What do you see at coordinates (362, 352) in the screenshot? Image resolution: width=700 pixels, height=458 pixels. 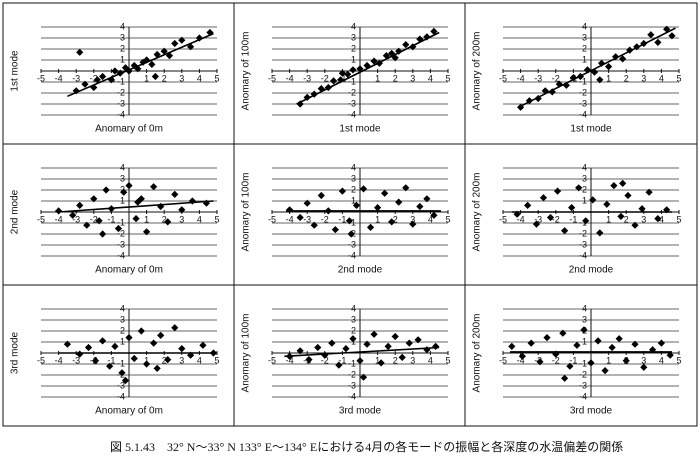 I see `trend-line` at bounding box center [362, 352].